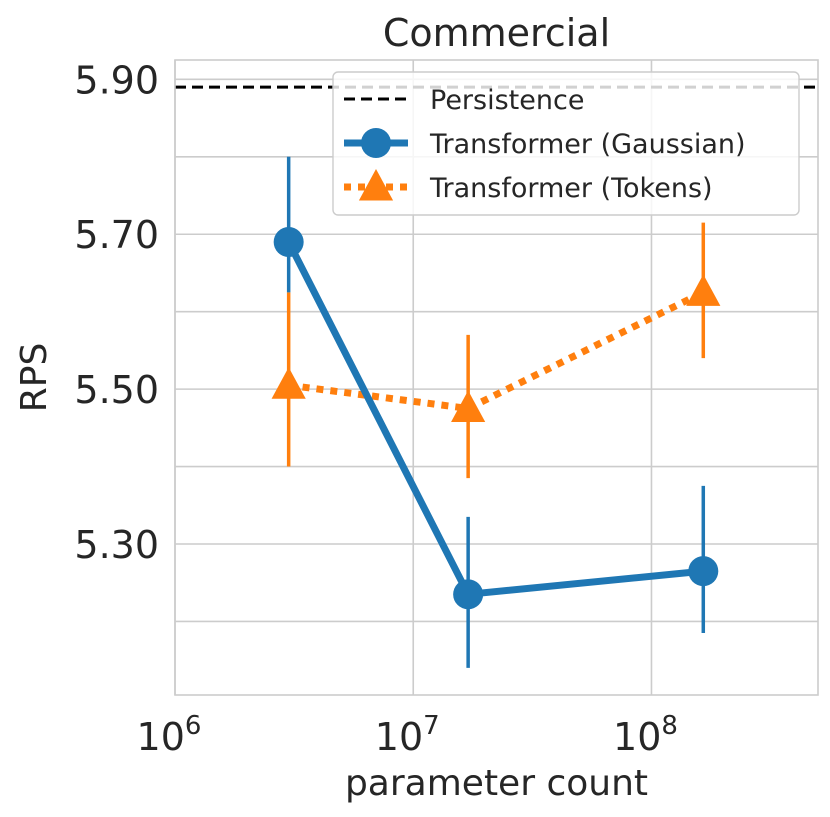 This screenshot has width=830, height=817. What do you see at coordinates (507, 100) in the screenshot?
I see `legend-label: Persistence` at bounding box center [507, 100].